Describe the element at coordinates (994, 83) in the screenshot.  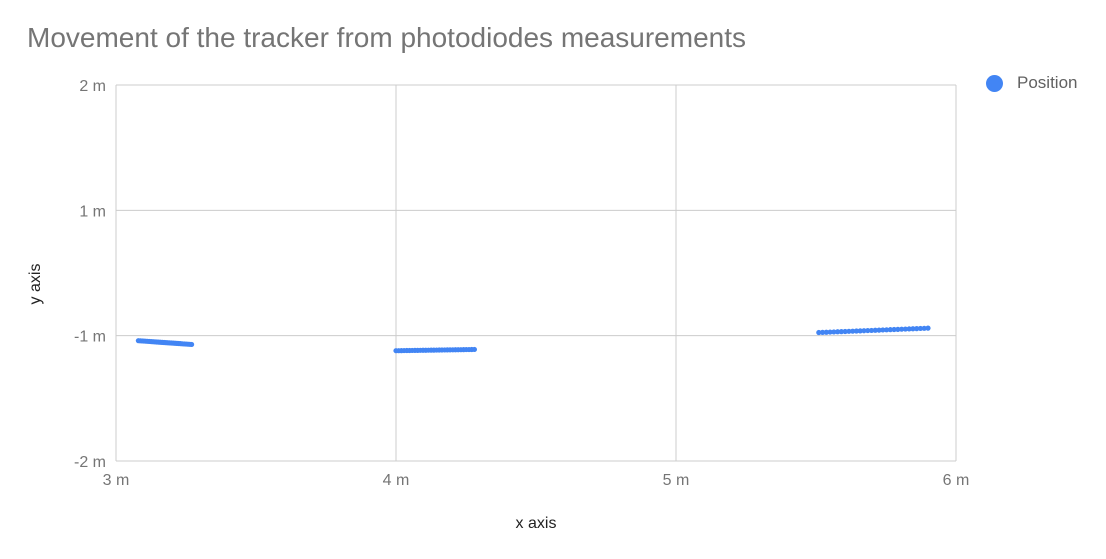
I see `legend-marker-position` at that location.